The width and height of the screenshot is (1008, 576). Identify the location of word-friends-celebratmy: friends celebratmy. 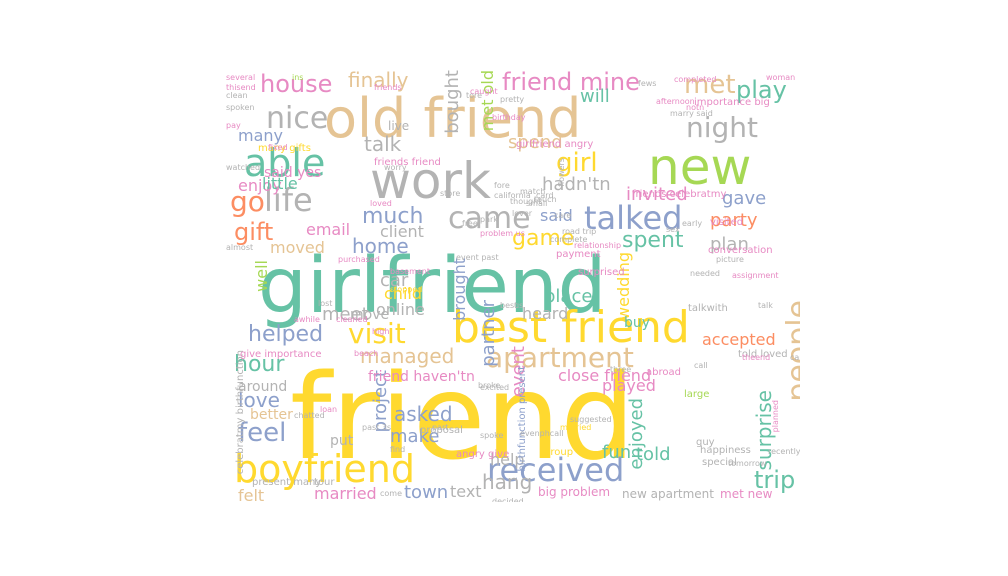
(679, 194).